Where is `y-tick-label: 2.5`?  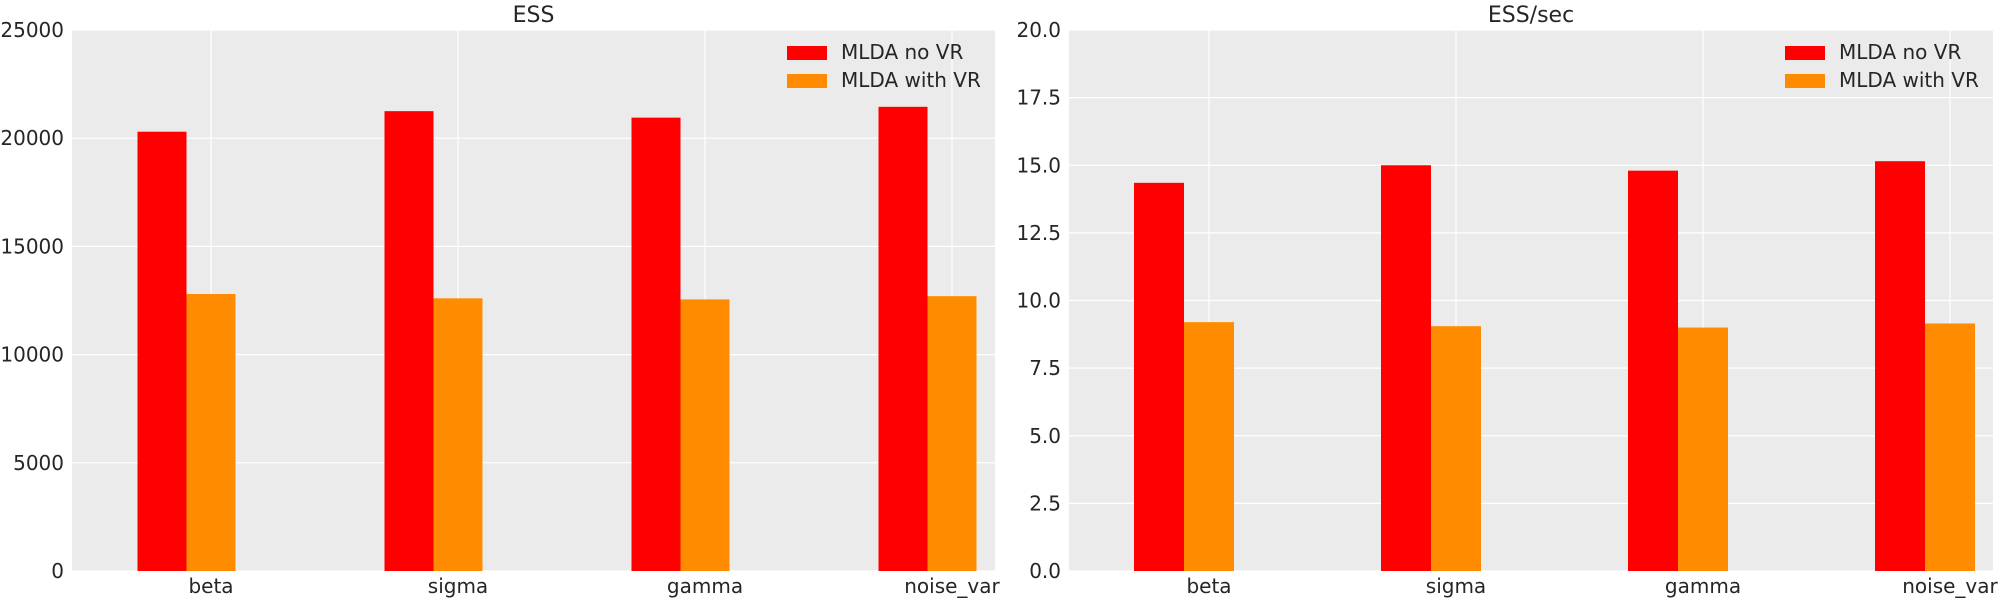 y-tick-label: 2.5 is located at coordinates (1045, 503).